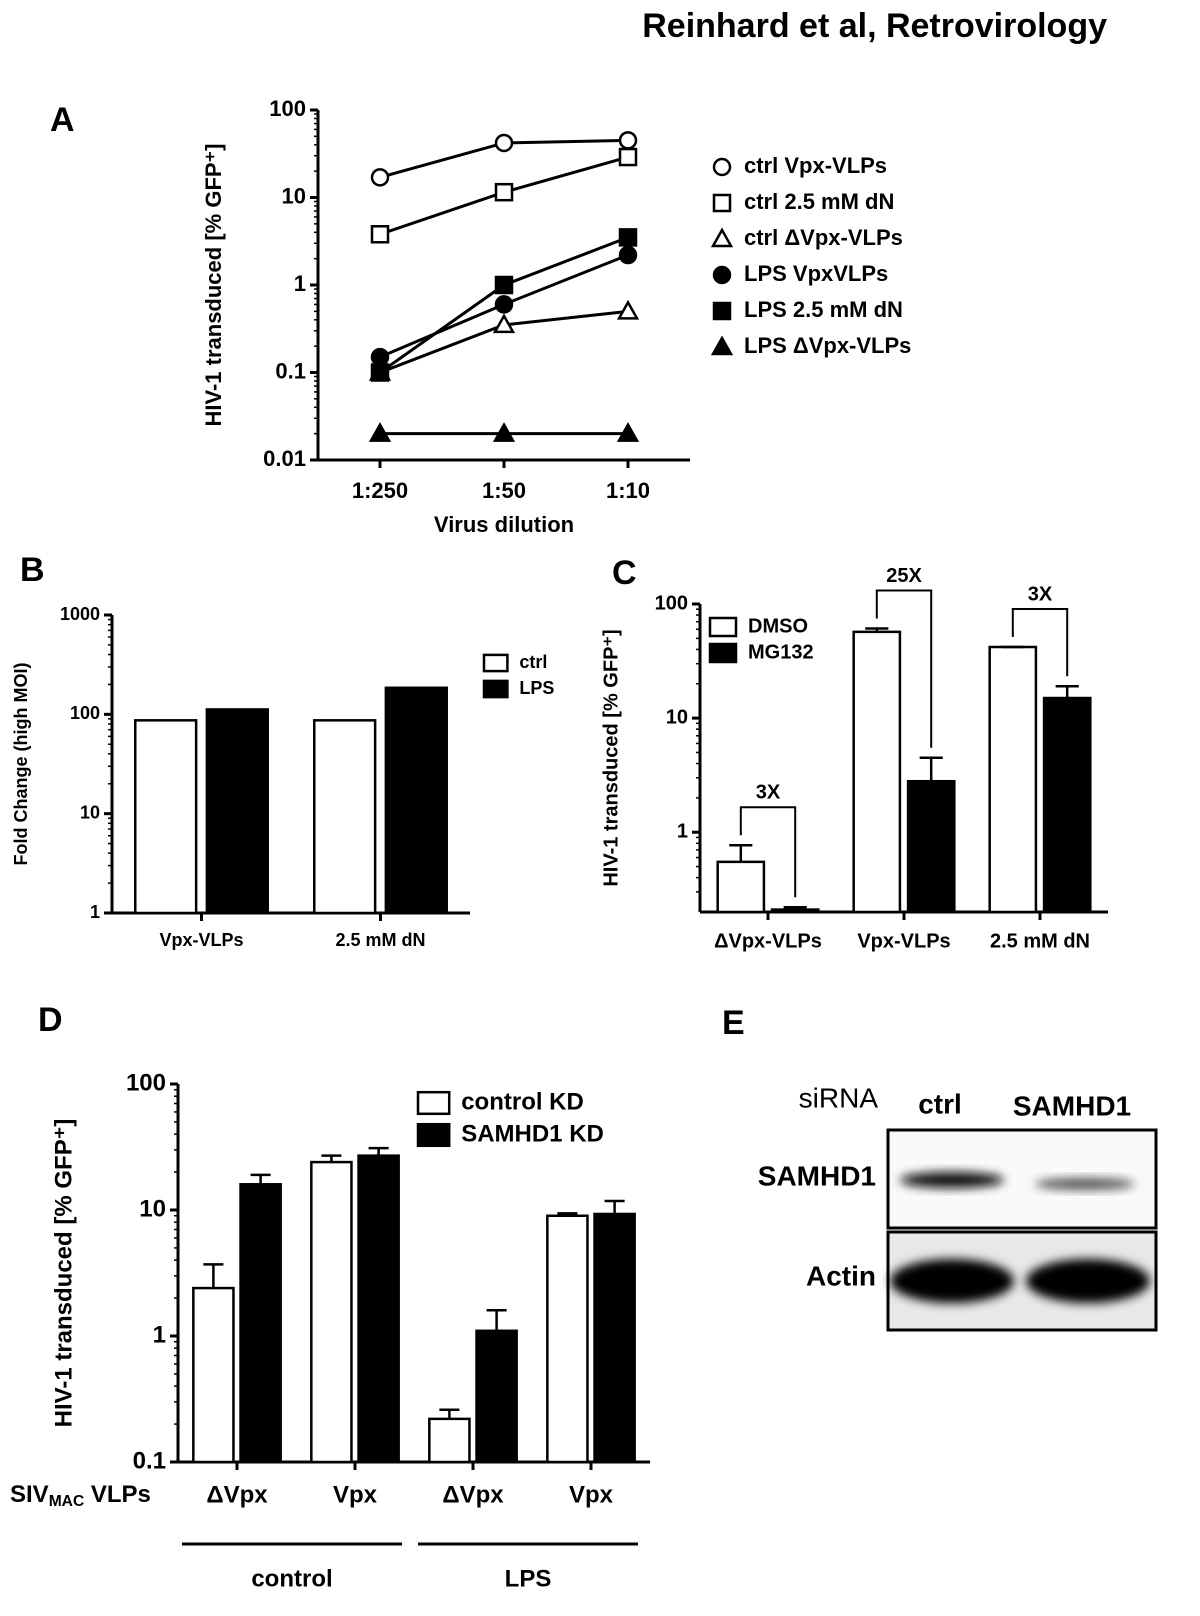  I want to click on legend-label: control KD, so click(522, 1101).